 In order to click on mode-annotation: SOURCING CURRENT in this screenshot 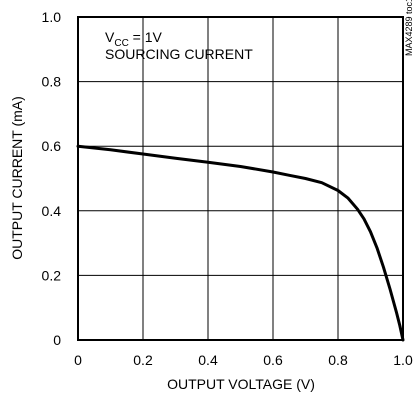, I will do `click(179, 54)`.